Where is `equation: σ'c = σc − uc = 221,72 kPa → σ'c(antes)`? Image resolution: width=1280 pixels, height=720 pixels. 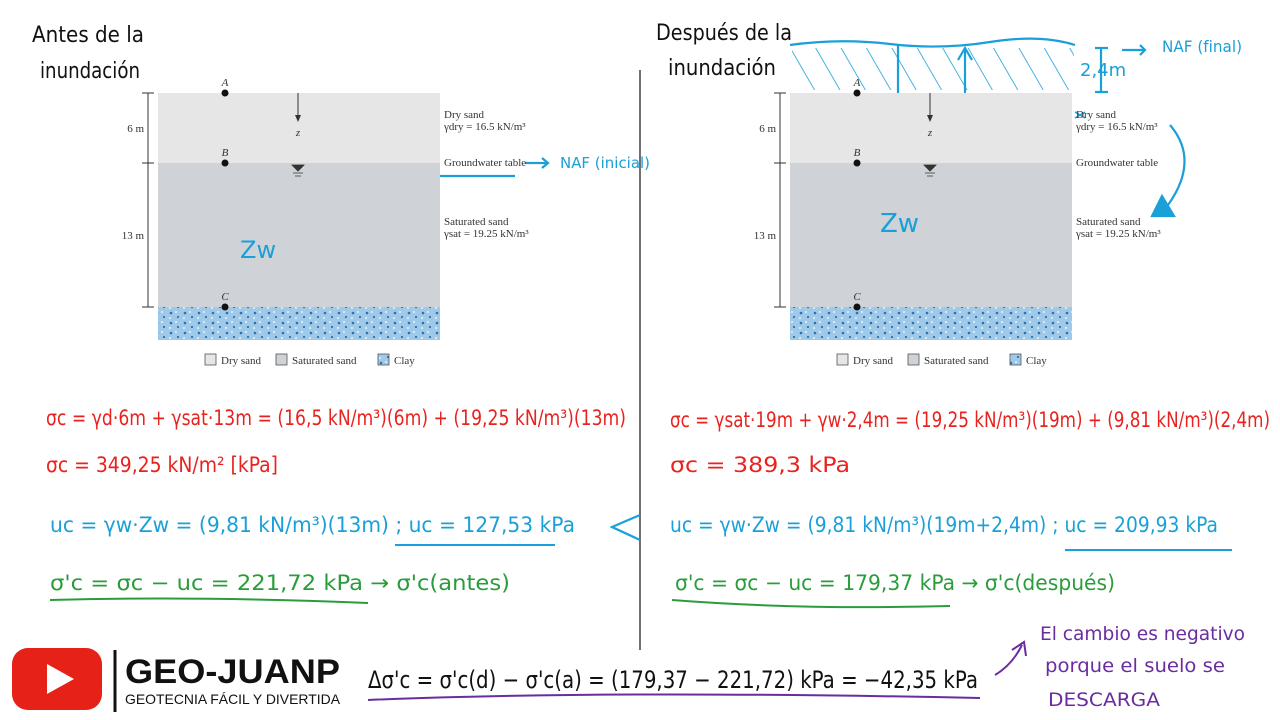 equation: σ'c = σc − uc = 221,72 kPa → σ'c(antes) is located at coordinates (280, 583).